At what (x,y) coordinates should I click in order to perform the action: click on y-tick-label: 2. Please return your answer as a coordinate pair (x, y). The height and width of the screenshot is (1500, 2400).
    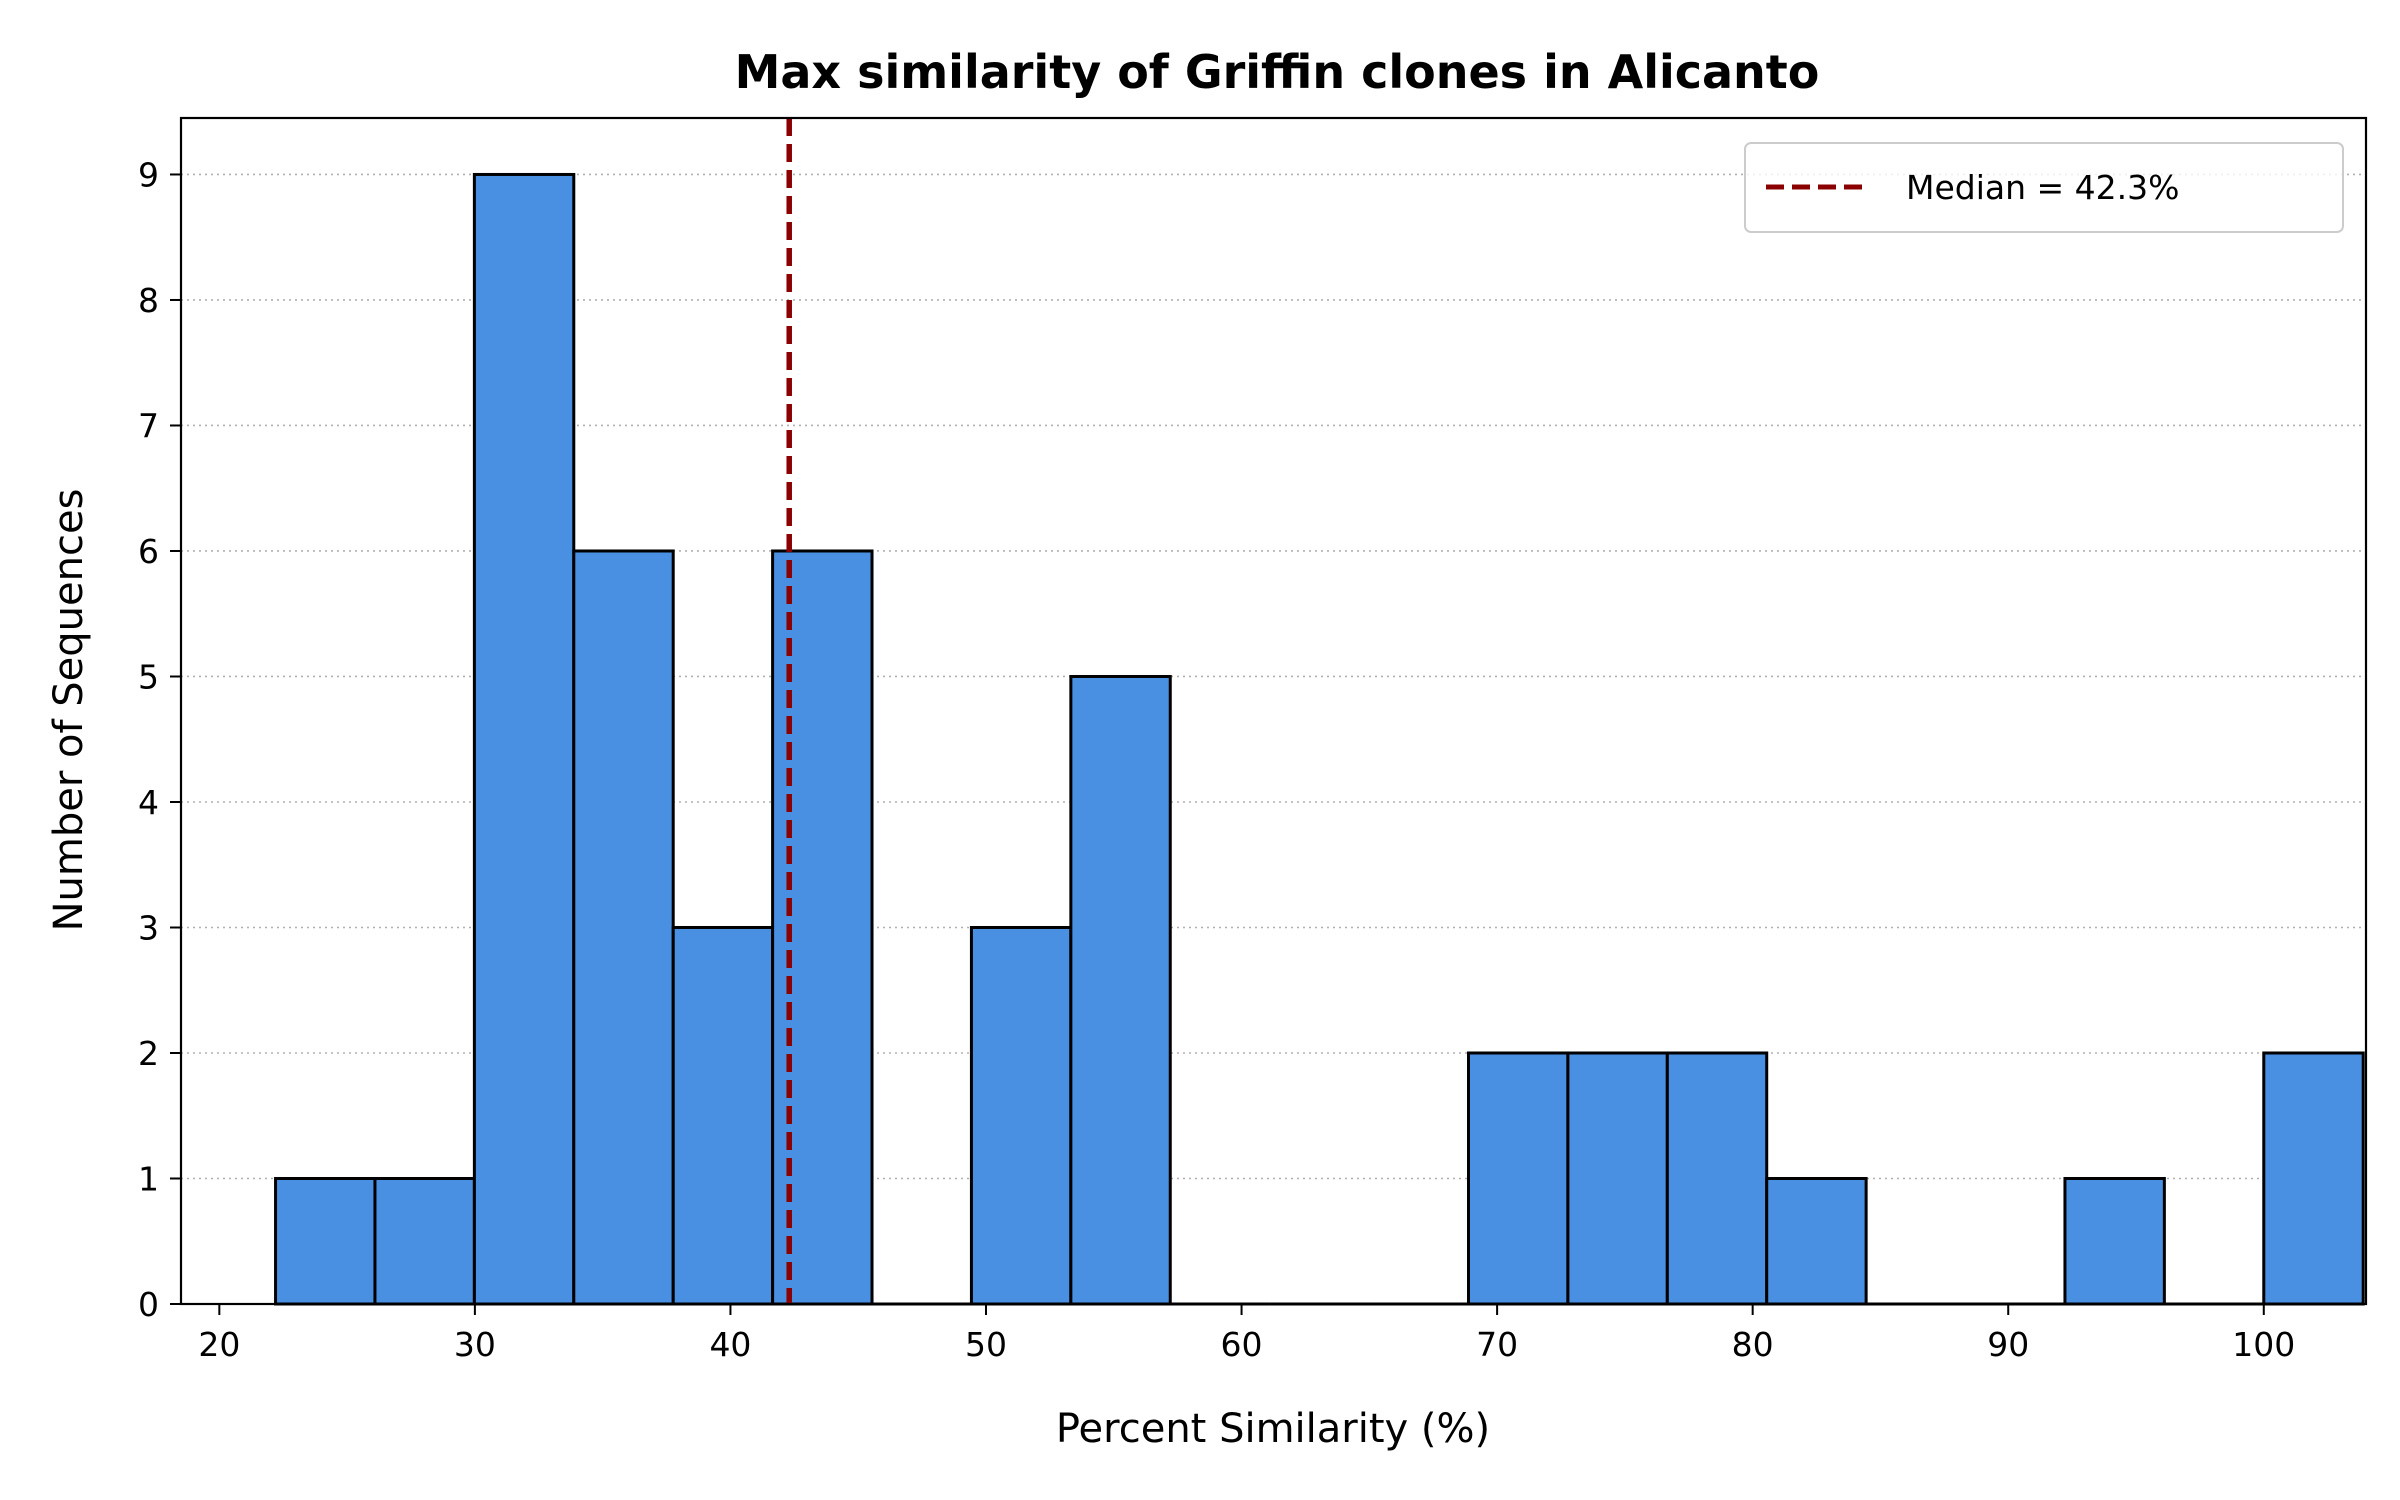
    Looking at the image, I should click on (148, 1053).